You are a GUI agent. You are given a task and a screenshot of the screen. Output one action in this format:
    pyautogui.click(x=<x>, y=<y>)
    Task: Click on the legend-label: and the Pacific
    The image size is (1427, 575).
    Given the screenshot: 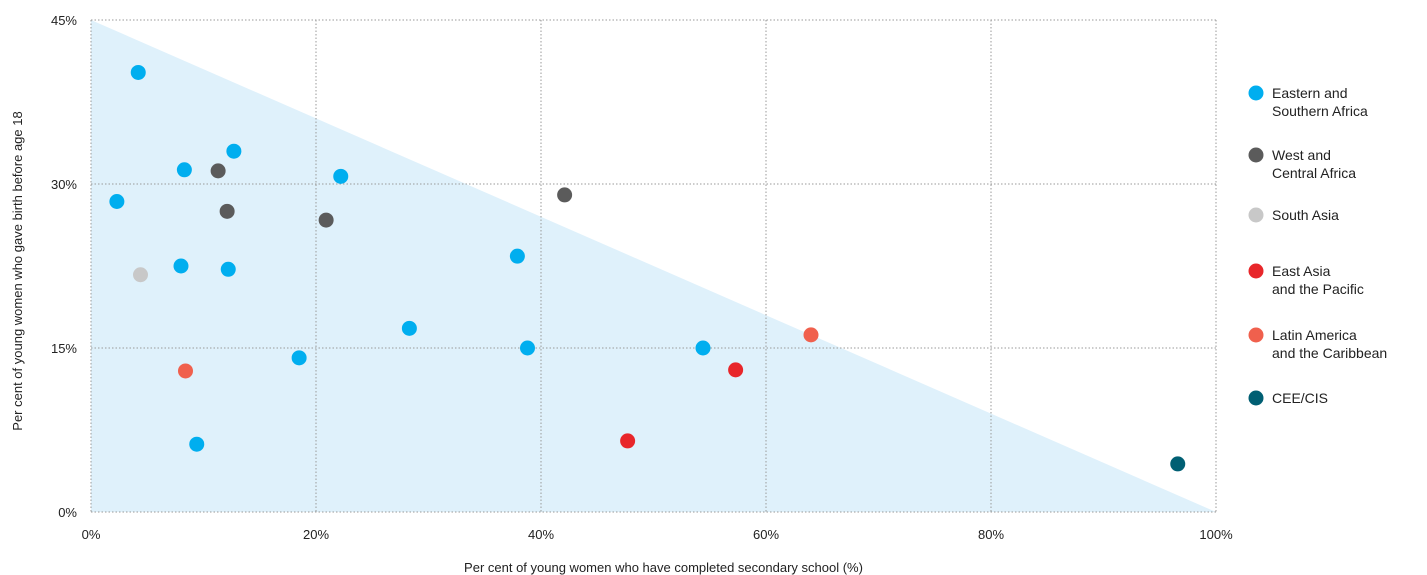 What is the action you would take?
    pyautogui.click(x=1318, y=289)
    